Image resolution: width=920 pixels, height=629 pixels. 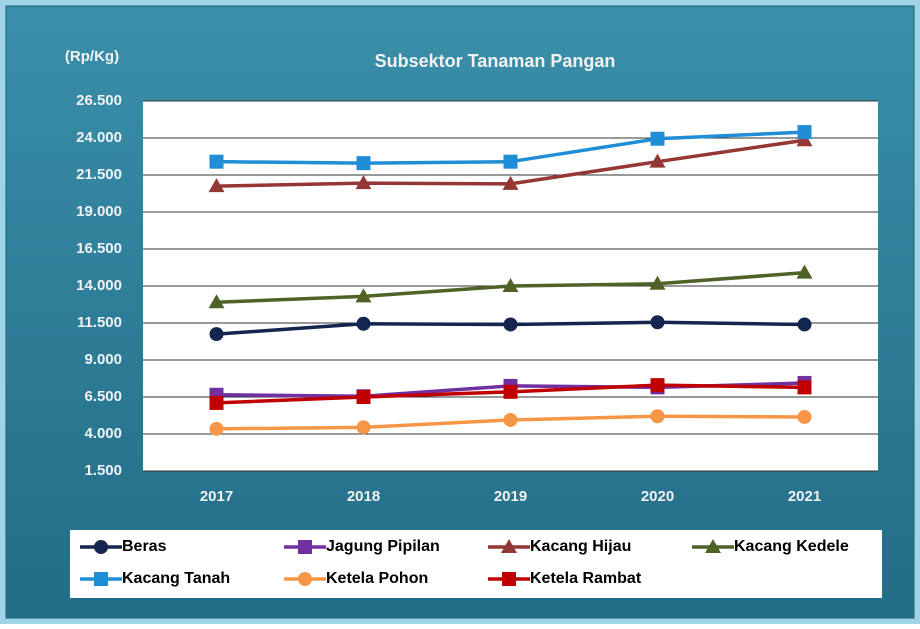 What do you see at coordinates (99, 248) in the screenshot?
I see `y-tick-label: 16.500` at bounding box center [99, 248].